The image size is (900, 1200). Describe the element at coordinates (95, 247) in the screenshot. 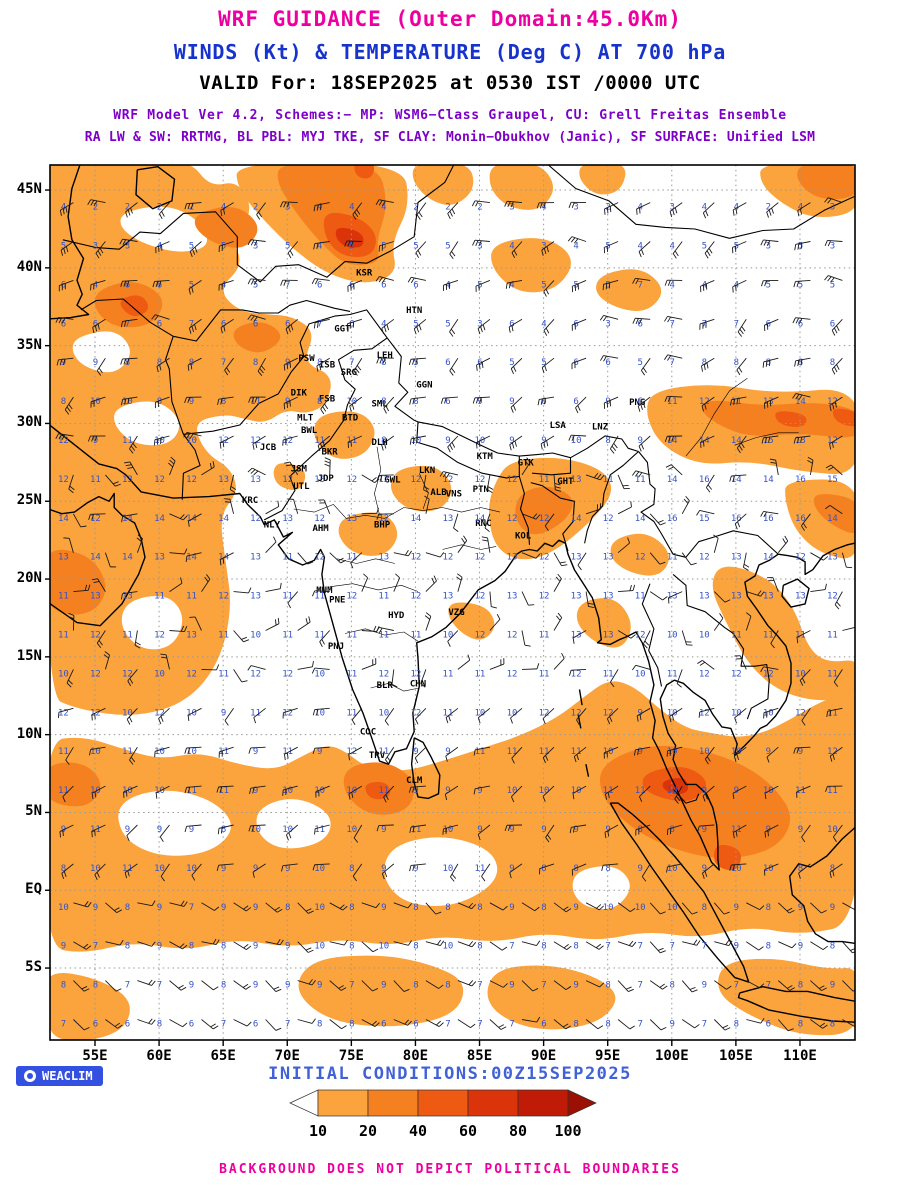

I see `temp-value: 3` at that location.